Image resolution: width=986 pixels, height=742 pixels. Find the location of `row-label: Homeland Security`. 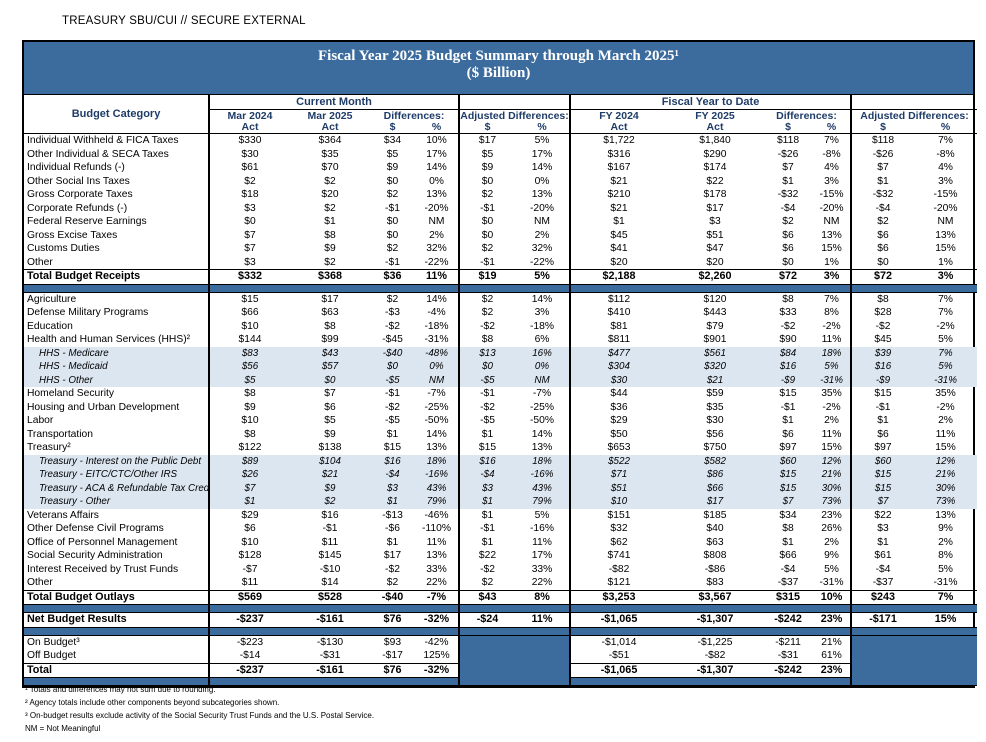

row-label: Homeland Security is located at coordinates (117, 394).